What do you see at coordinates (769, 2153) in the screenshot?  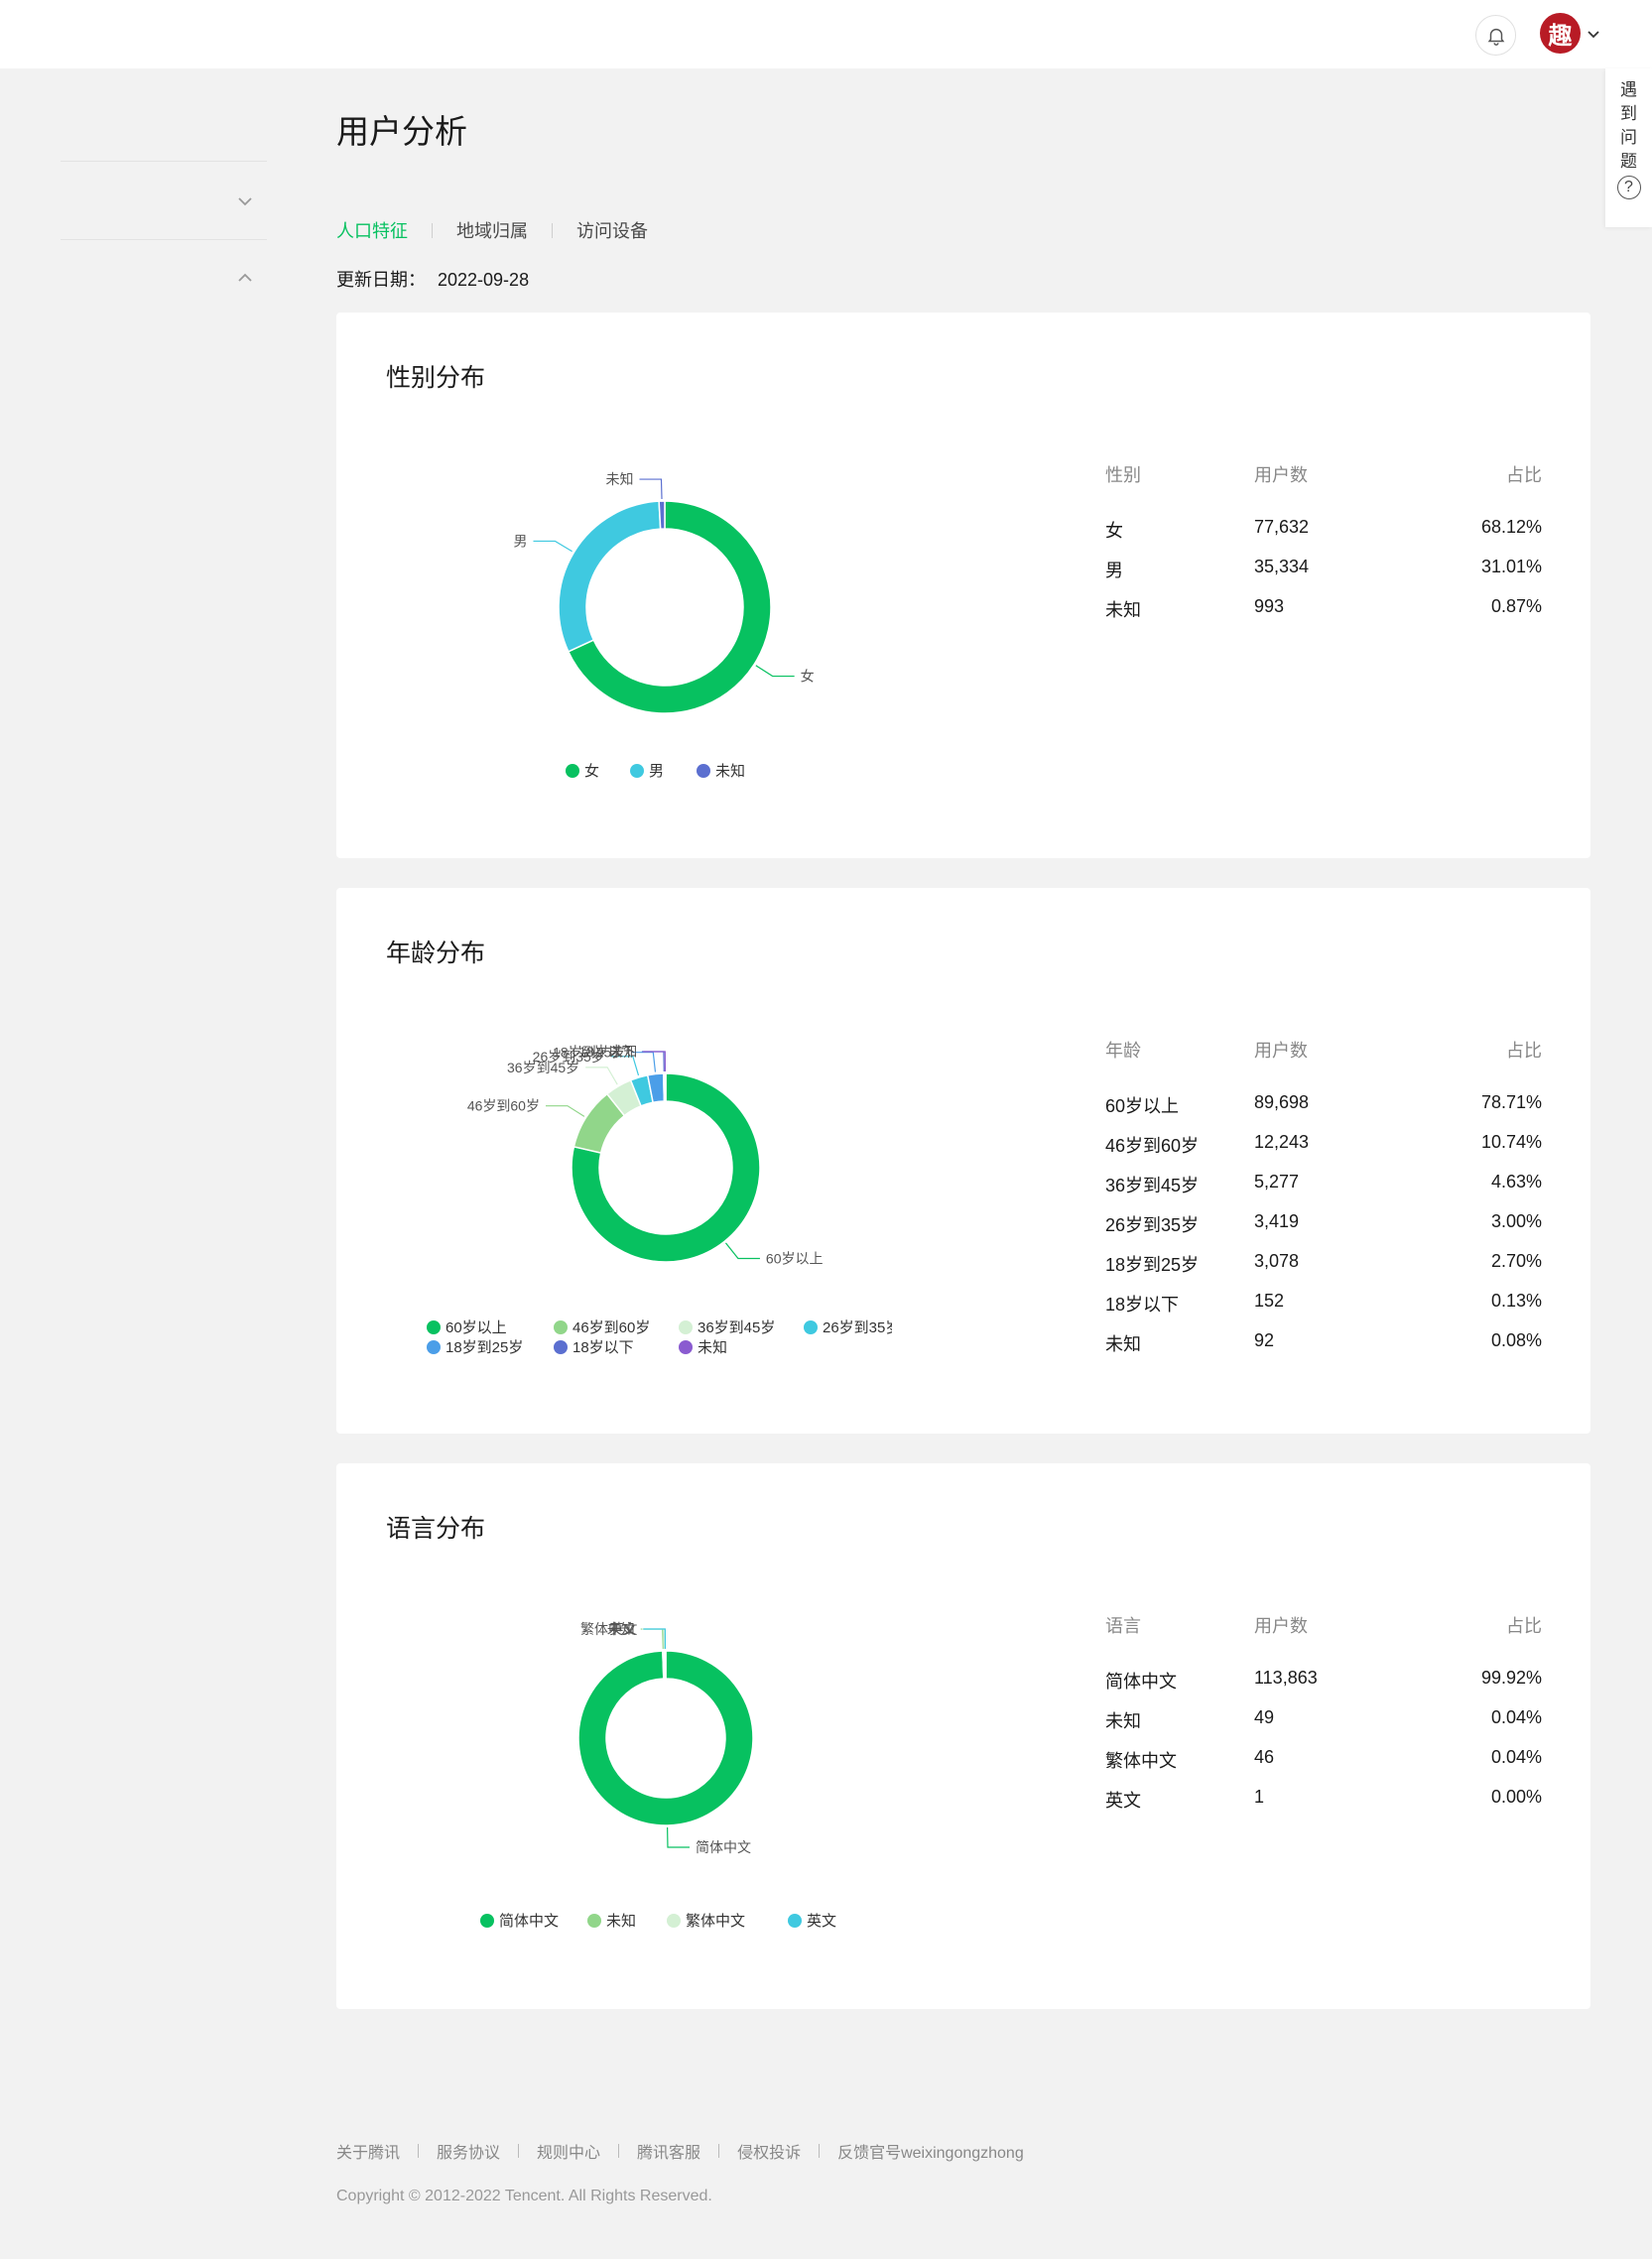 I see `footer-link: 侵权投诉` at bounding box center [769, 2153].